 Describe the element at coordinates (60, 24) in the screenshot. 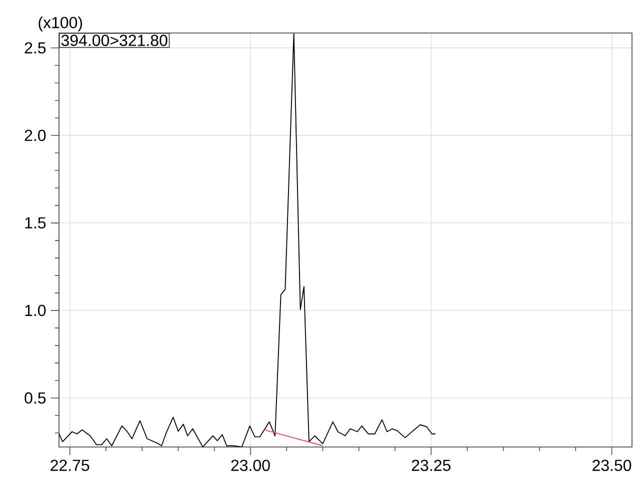

I see `y-axis-title: (x100)` at that location.